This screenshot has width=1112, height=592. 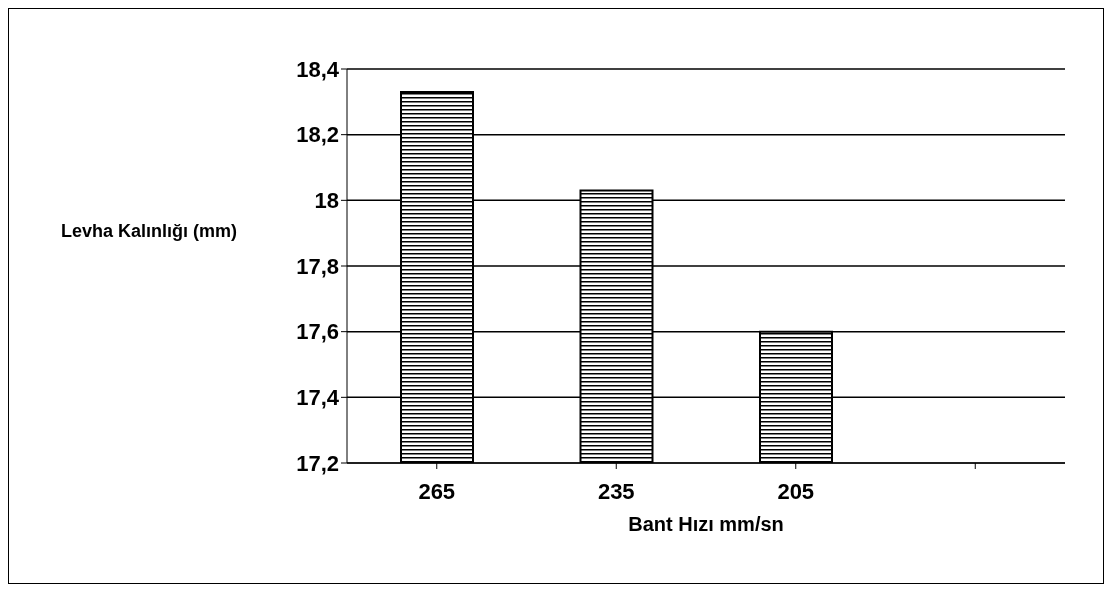 I want to click on y-tick-label: 18,4, so click(x=318, y=69).